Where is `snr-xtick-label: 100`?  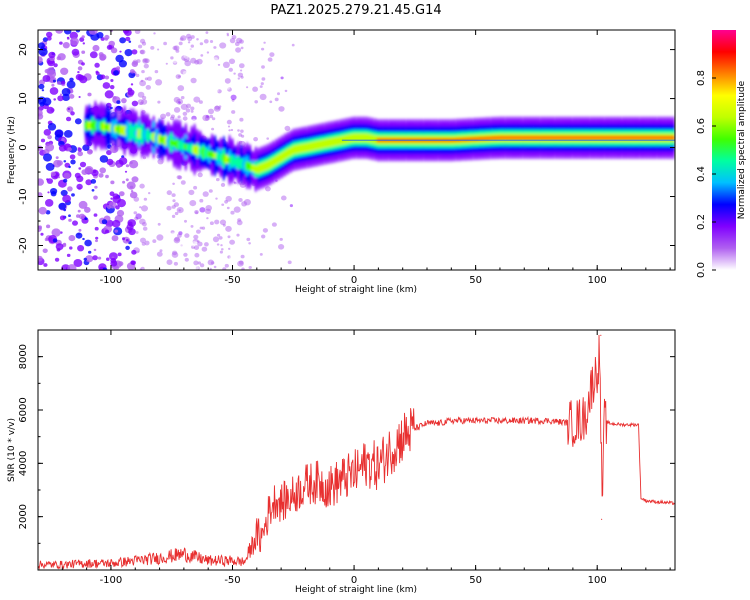 snr-xtick-label: 100 is located at coordinates (597, 580).